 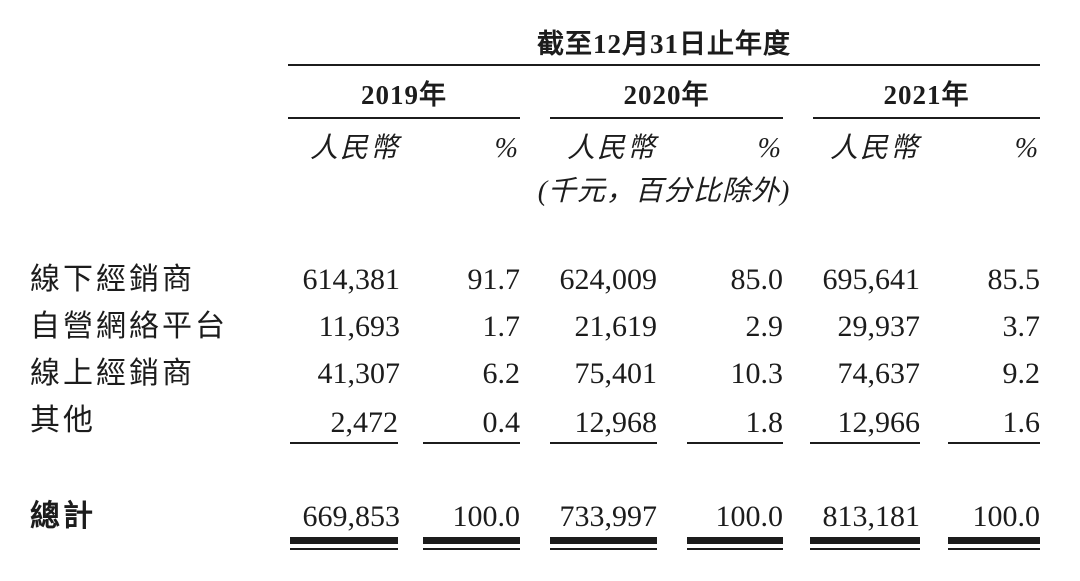 What do you see at coordinates (611, 148) in the screenshot?
I see `col-header-rmb-2020: 人民幣` at bounding box center [611, 148].